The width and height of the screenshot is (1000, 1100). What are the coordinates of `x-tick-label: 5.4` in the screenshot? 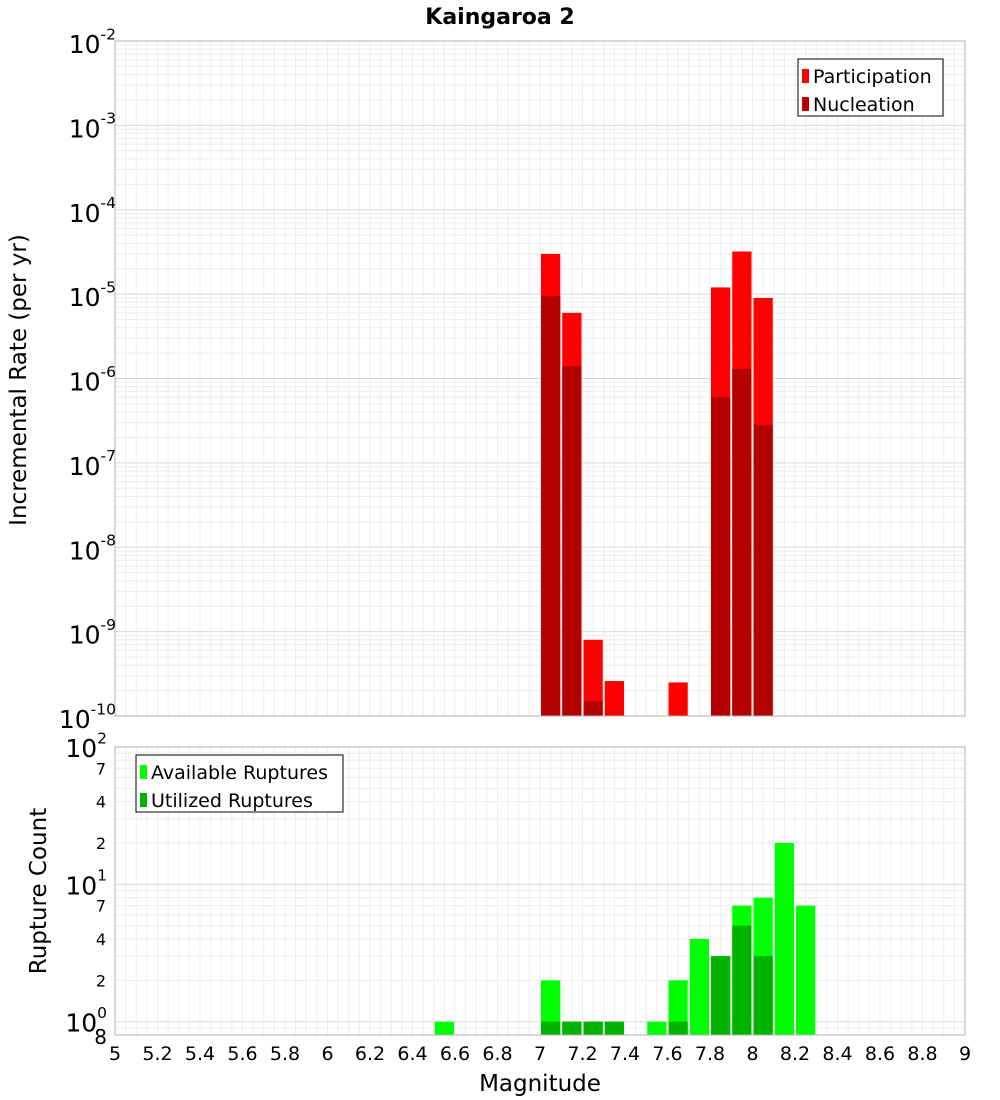 It's located at (200, 1054).